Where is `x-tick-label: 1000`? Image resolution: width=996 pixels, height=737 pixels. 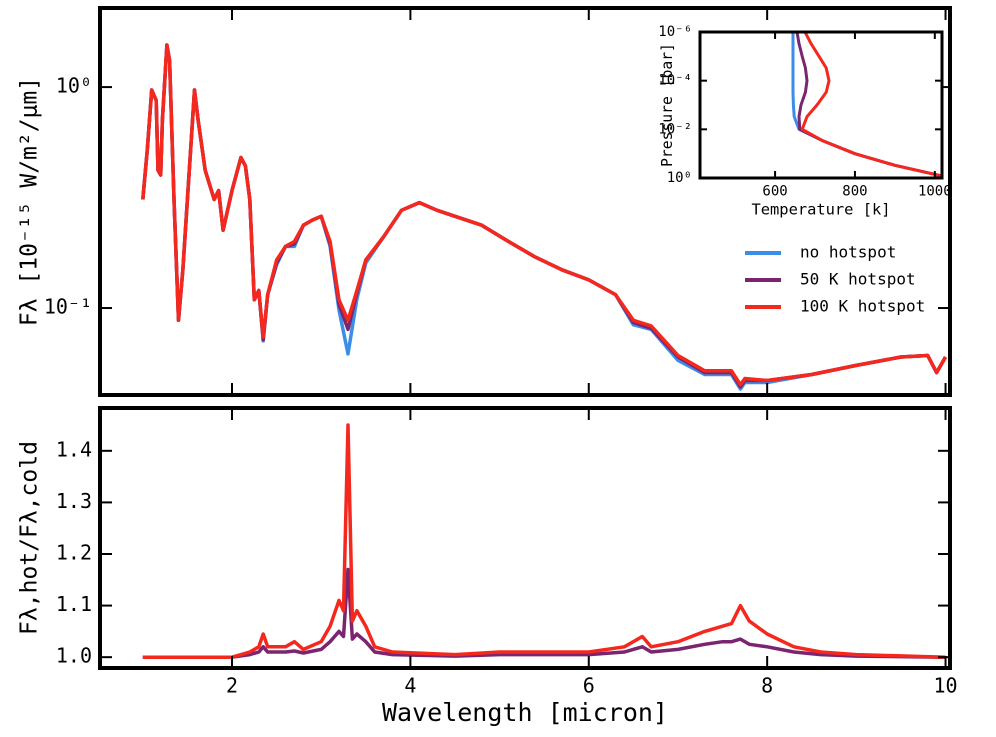
x-tick-label: 1000 is located at coordinates (935, 191).